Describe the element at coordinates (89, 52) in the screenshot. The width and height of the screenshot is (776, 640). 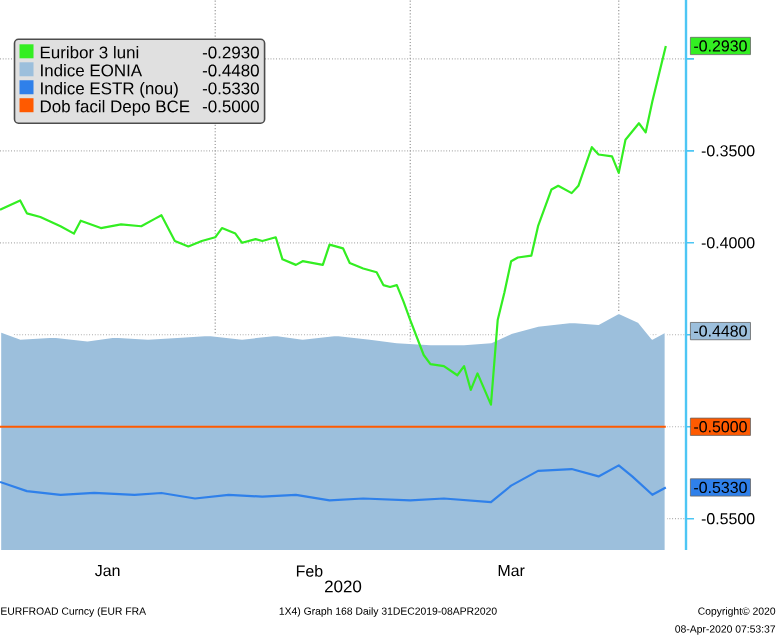
I see `legend-label: Euribor 3 luni` at that location.